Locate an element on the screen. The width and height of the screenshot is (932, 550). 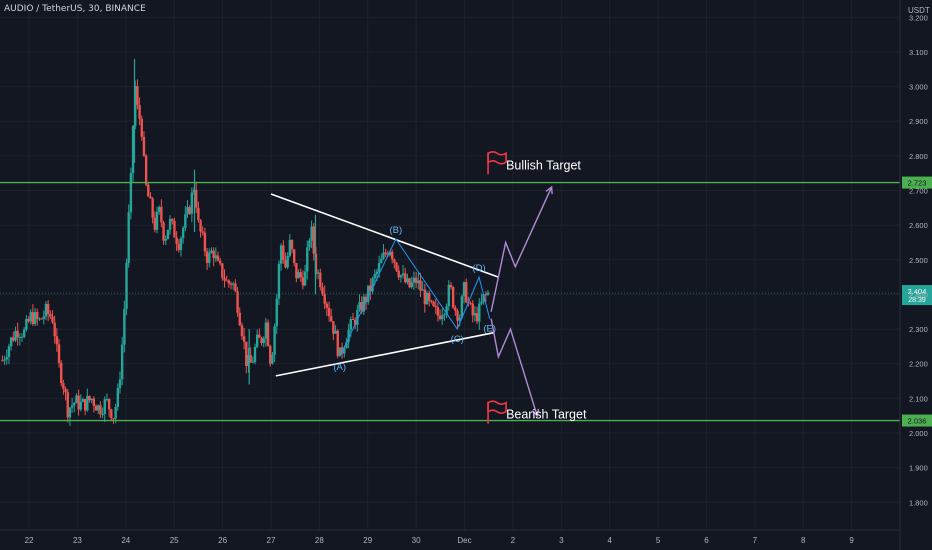
x-tick-label: 2 is located at coordinates (513, 540).